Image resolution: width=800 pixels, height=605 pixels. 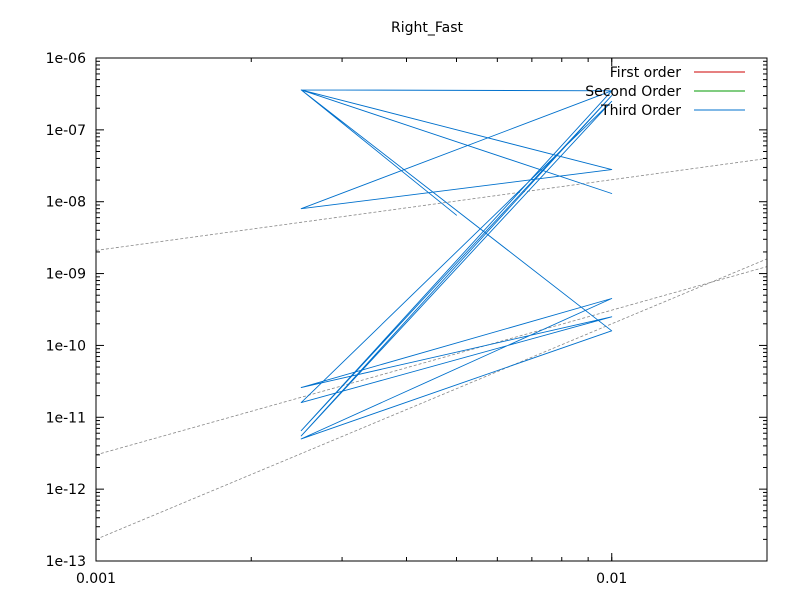 I want to click on y-tick-label: 1e-12, so click(x=66, y=490).